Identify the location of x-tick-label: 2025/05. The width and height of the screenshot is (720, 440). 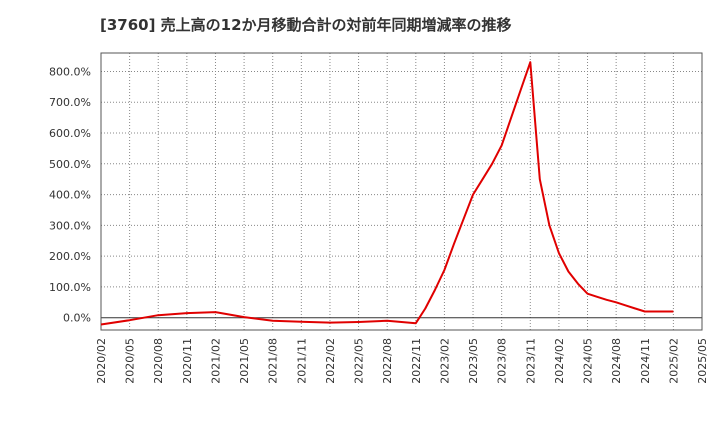
(702, 361).